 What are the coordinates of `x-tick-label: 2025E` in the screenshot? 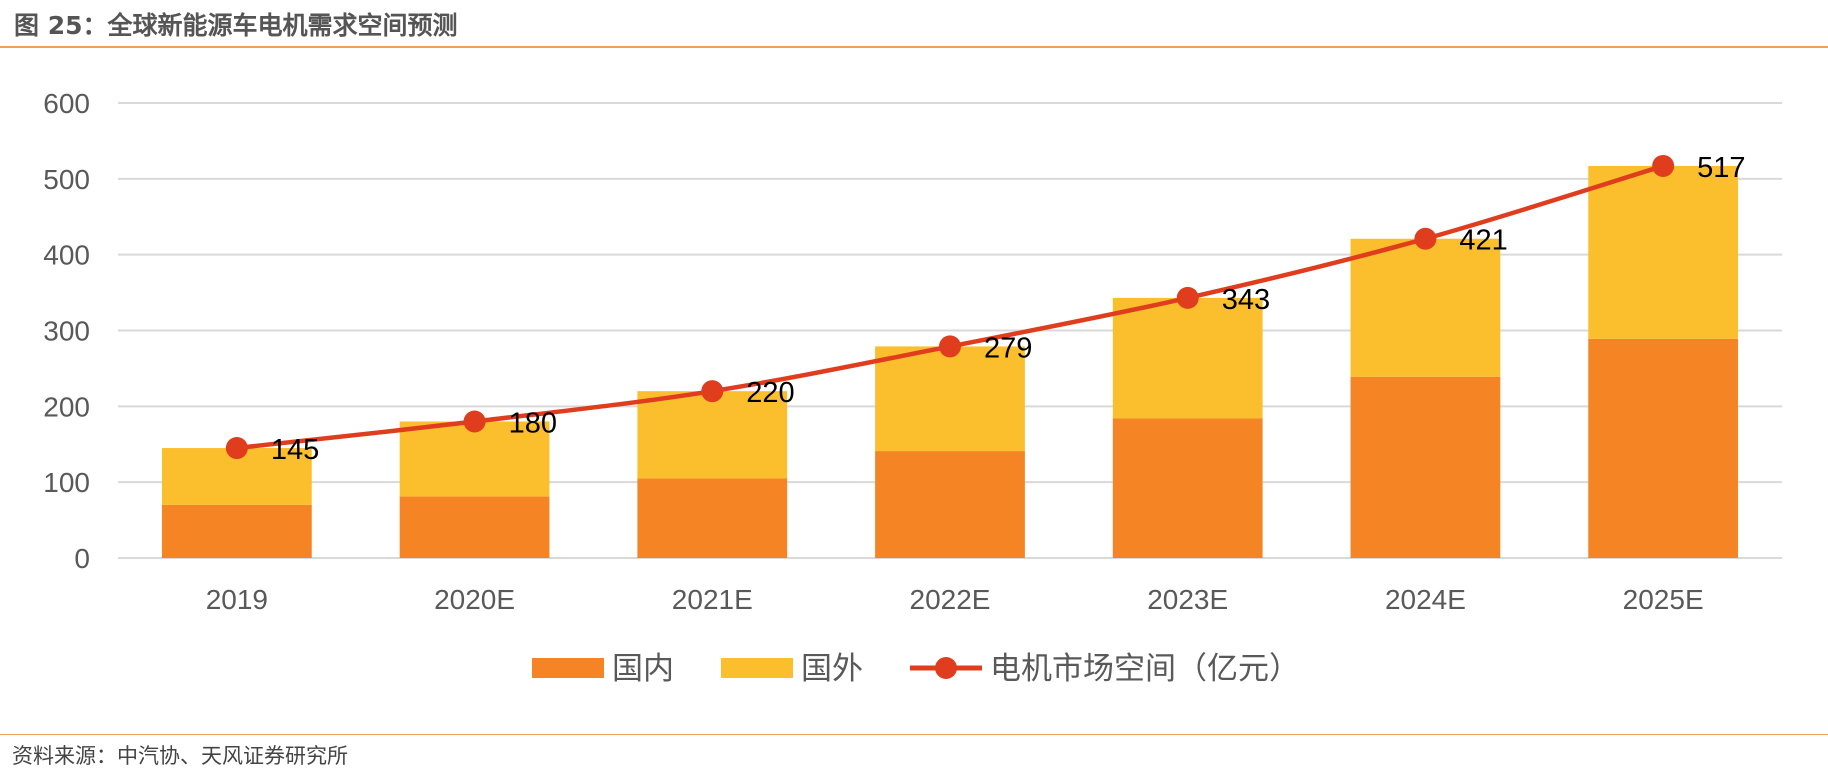 It's located at (1663, 599).